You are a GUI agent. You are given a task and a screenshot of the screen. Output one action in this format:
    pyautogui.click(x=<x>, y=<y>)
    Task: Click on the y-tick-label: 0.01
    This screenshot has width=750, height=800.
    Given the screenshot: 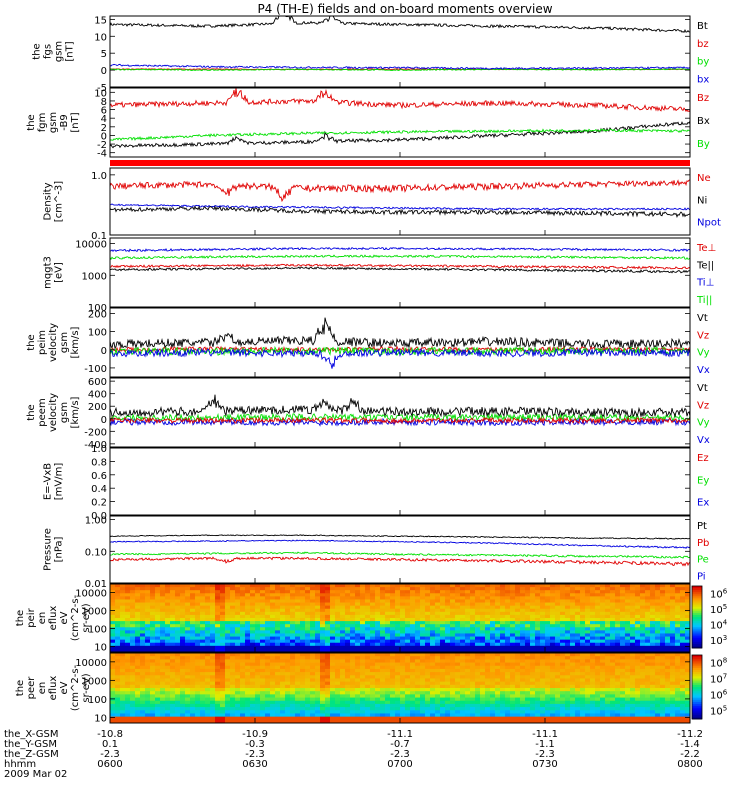 What is the action you would take?
    pyautogui.click(x=96, y=584)
    